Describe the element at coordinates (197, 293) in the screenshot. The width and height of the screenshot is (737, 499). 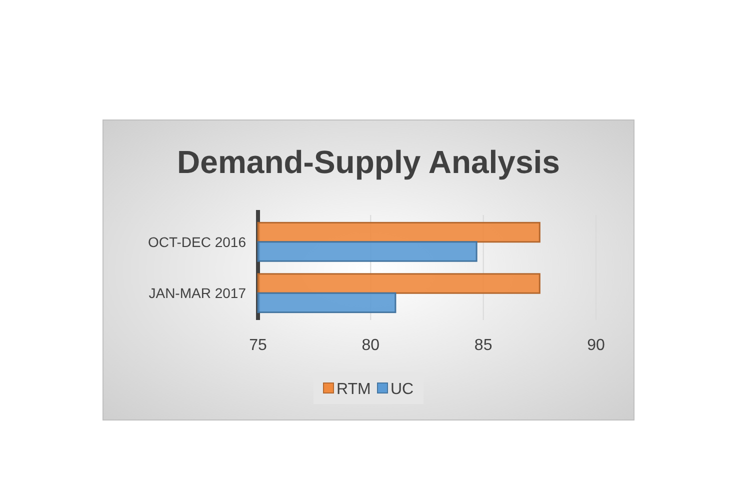
I see `y-tick-label: JAN-MAR 2017` at that location.